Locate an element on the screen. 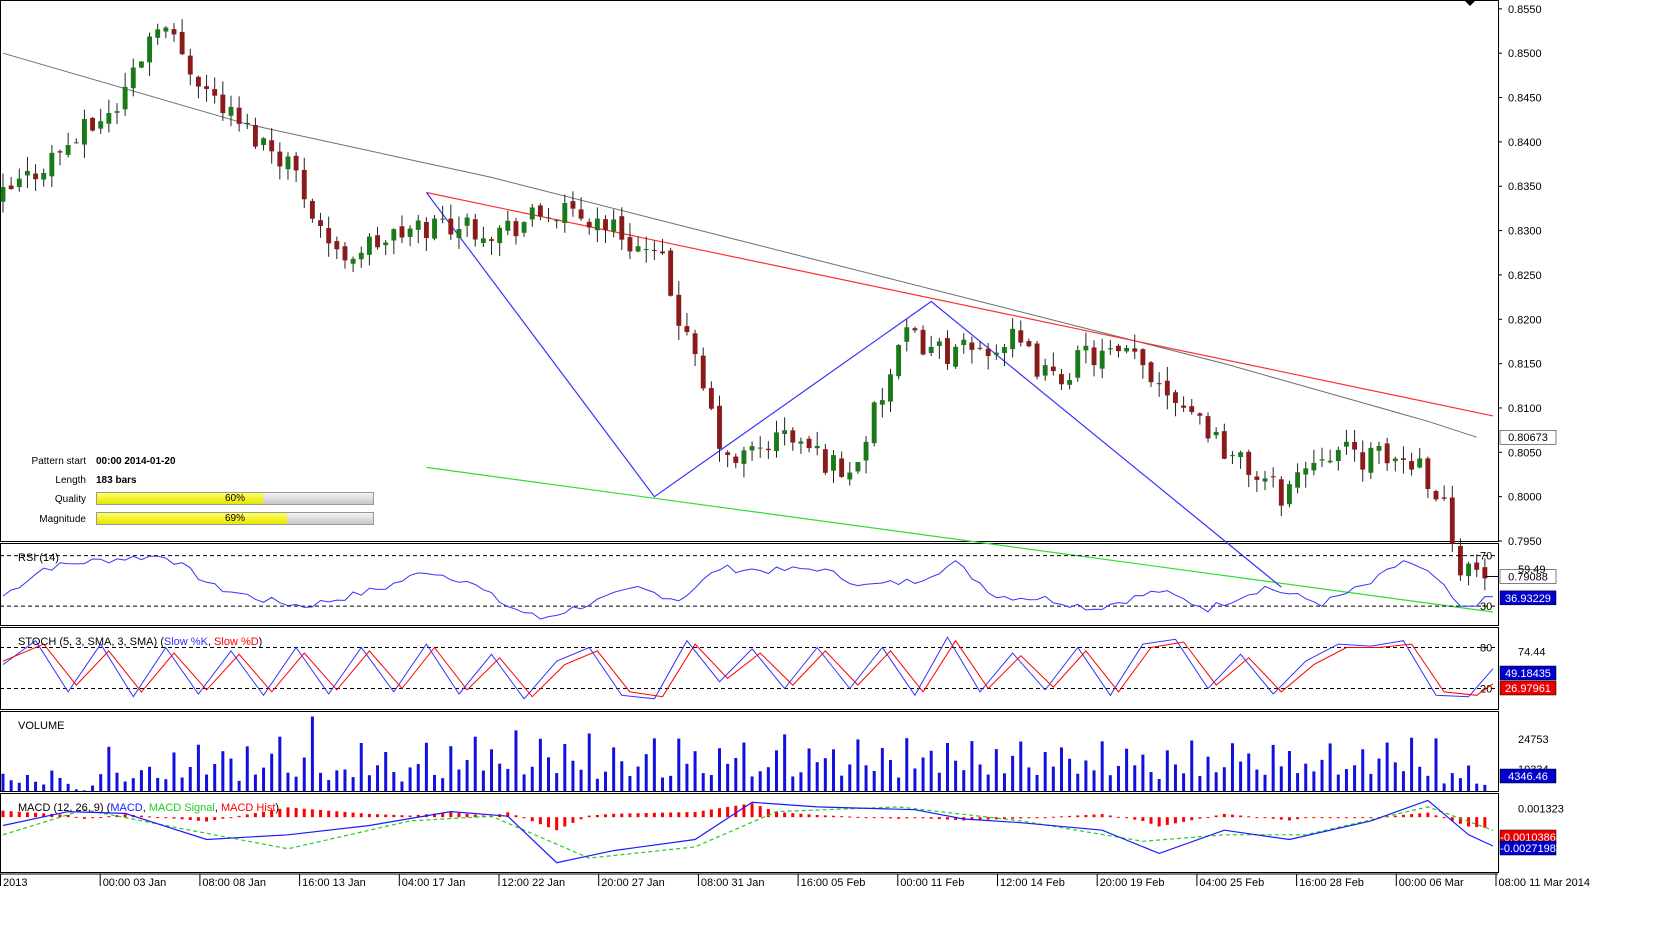  panel-frame-vol is located at coordinates (749, 751).